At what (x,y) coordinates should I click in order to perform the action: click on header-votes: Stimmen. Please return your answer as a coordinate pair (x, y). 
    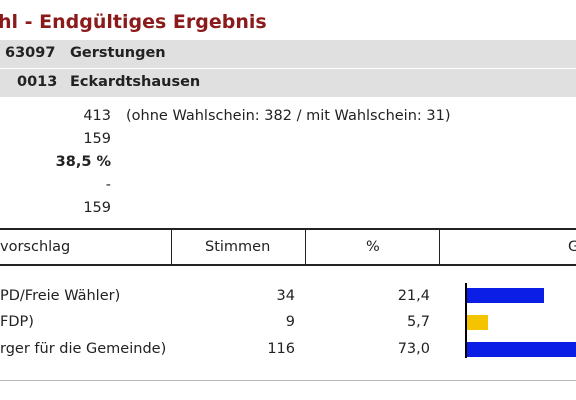
    Looking at the image, I should click on (238, 247).